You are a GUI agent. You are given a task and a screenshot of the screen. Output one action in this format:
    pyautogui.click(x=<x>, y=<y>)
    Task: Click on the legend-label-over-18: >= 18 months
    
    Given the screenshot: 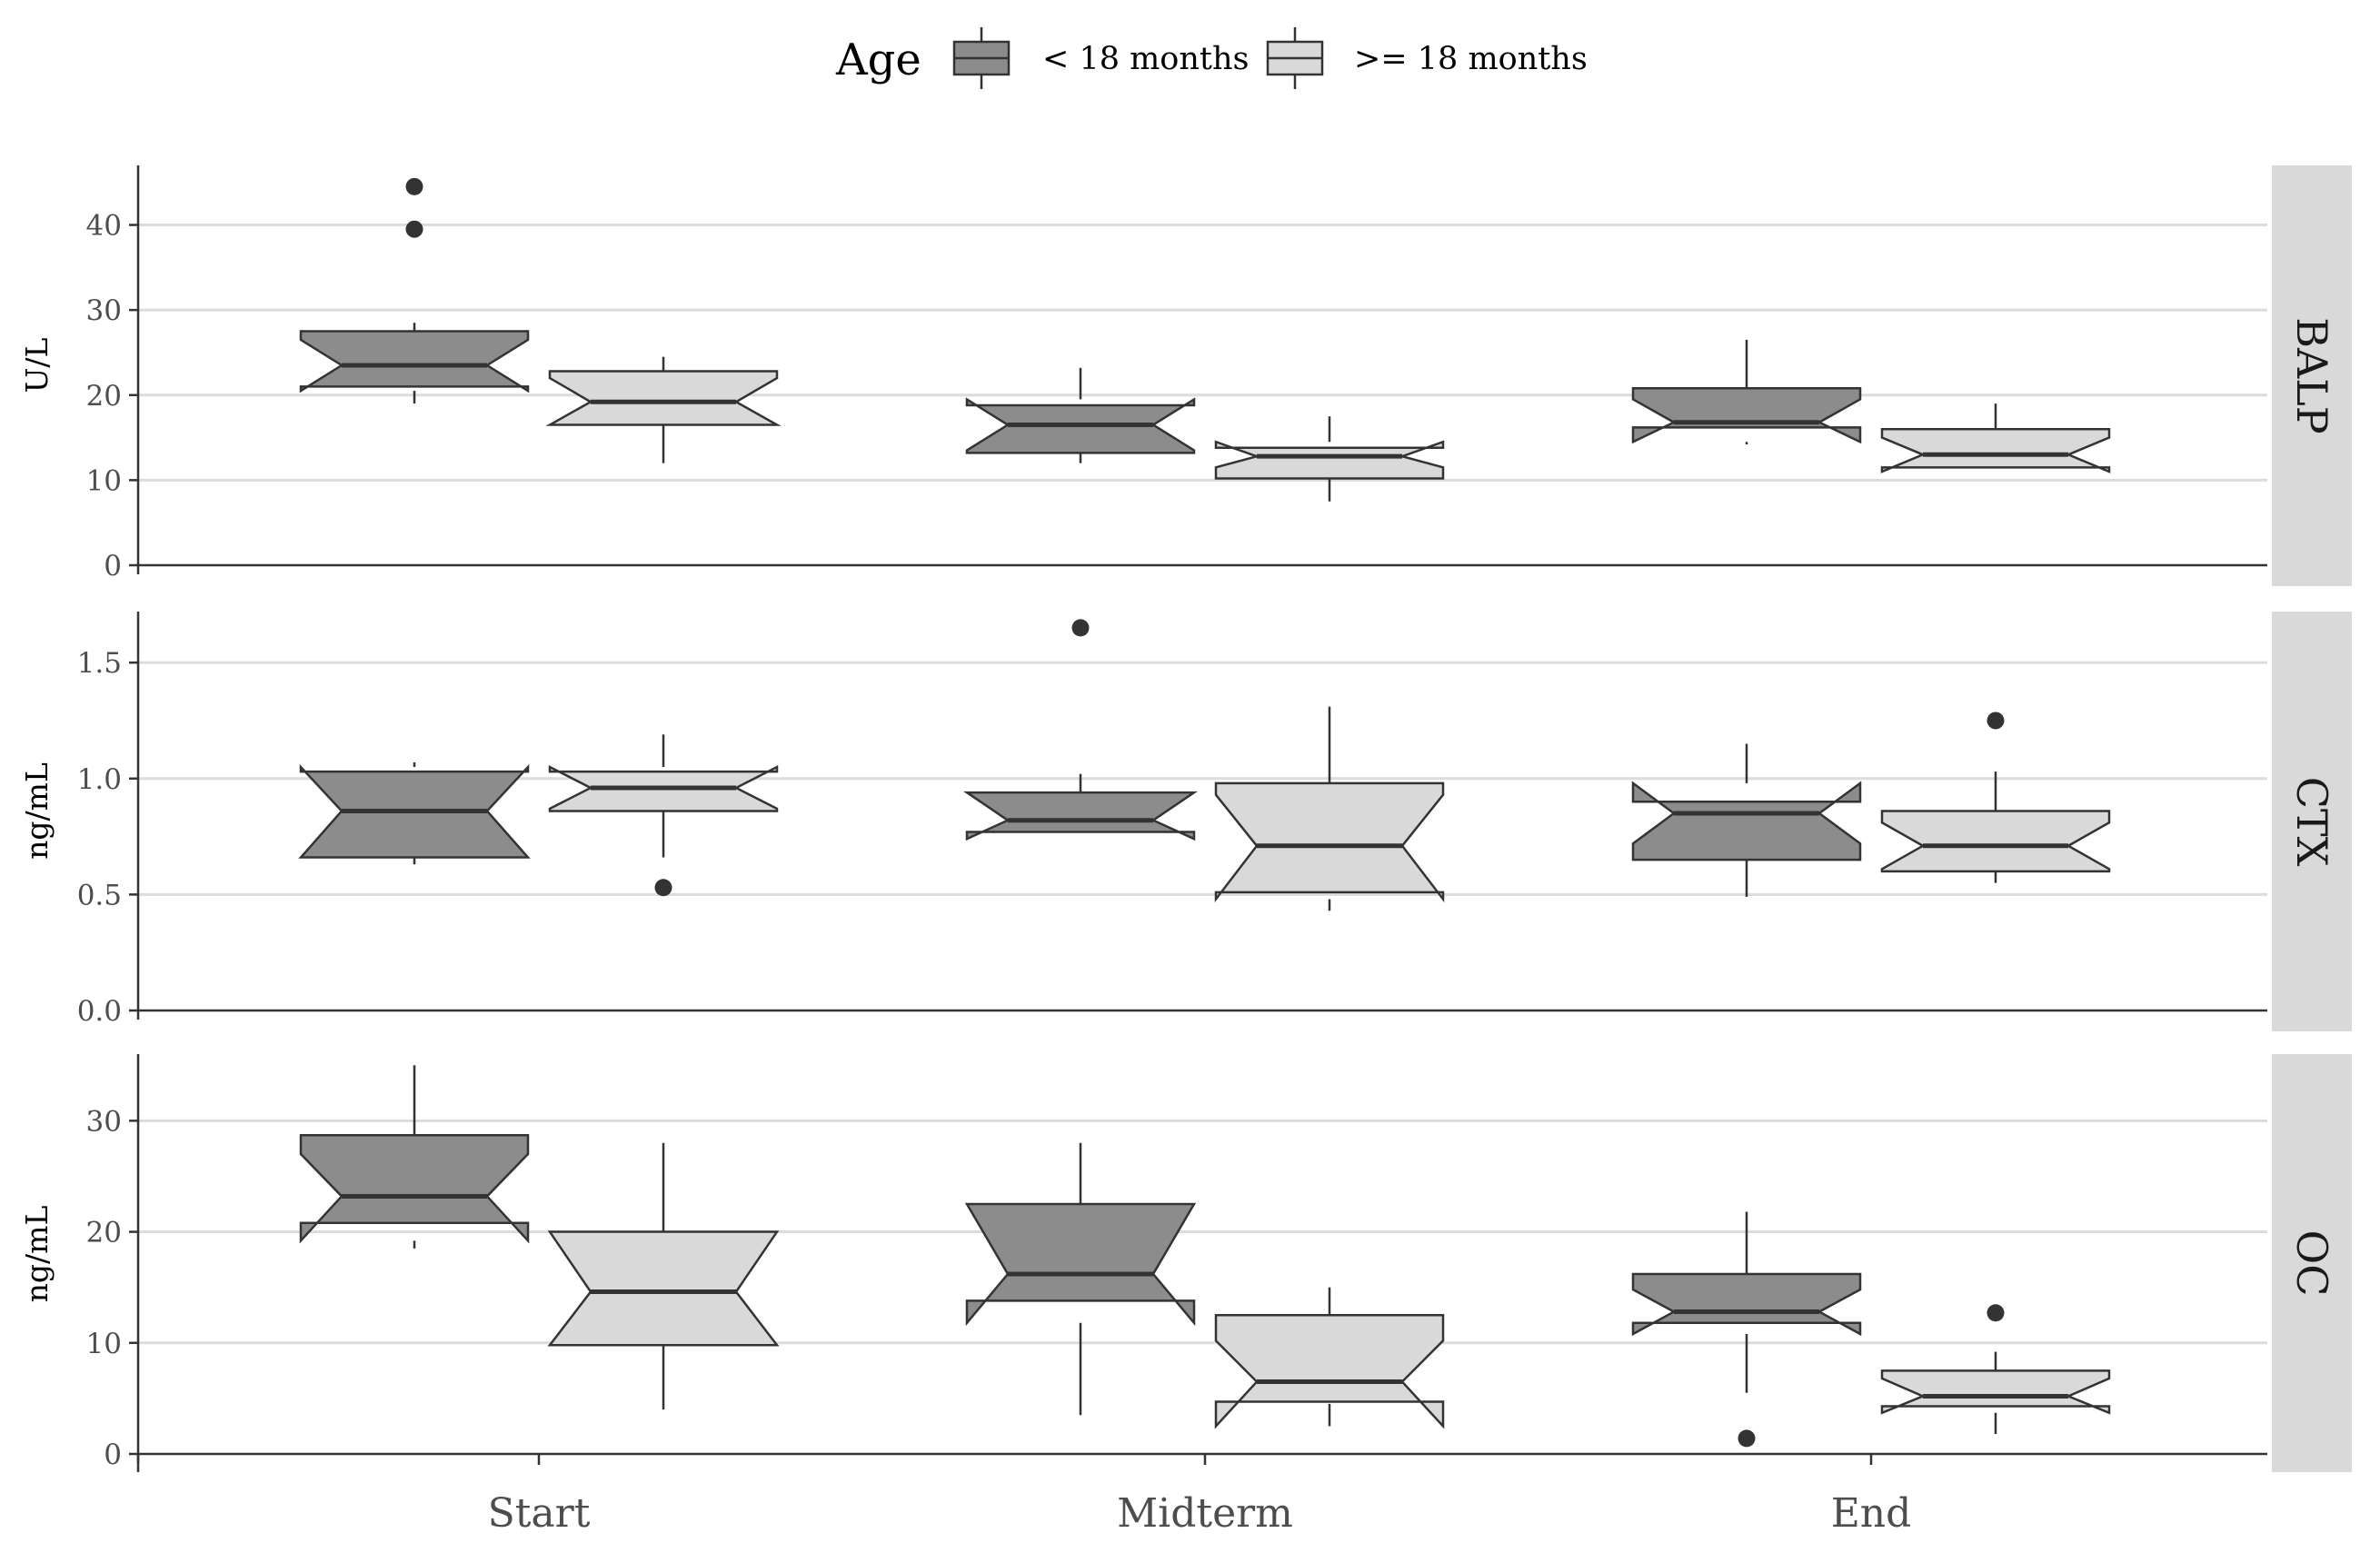 What is the action you would take?
    pyautogui.click(x=1471, y=59)
    